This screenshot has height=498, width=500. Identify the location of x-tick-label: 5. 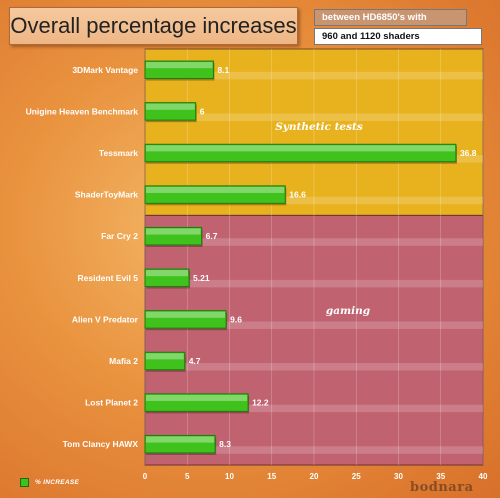
(187, 476).